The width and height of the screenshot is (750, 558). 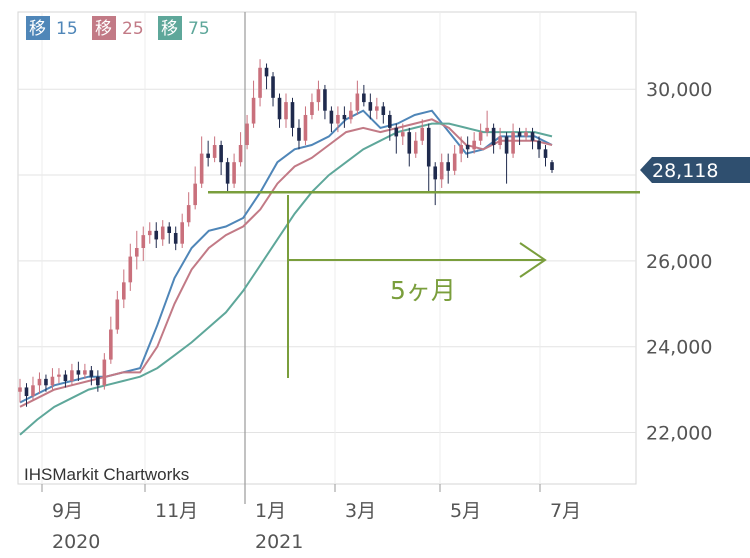 What do you see at coordinates (67, 511) in the screenshot?
I see `x-tick-label: 9月` at bounding box center [67, 511].